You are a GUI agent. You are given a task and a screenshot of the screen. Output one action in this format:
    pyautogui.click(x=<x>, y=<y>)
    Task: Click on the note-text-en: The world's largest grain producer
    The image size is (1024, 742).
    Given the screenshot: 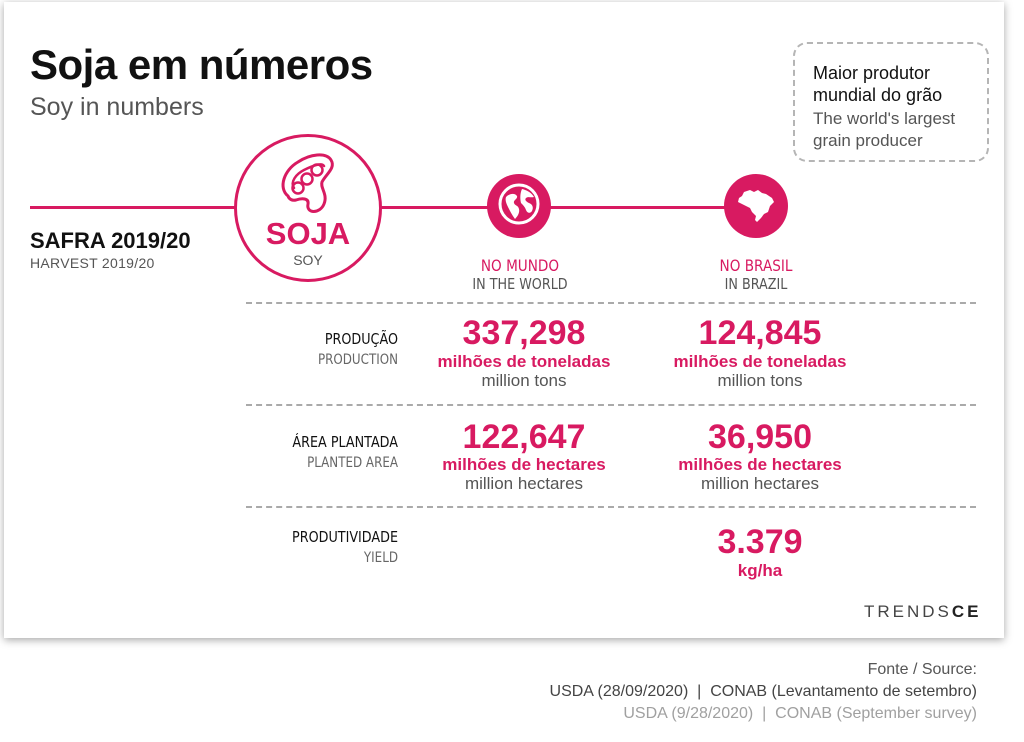 What is the action you would take?
    pyautogui.click(x=884, y=129)
    